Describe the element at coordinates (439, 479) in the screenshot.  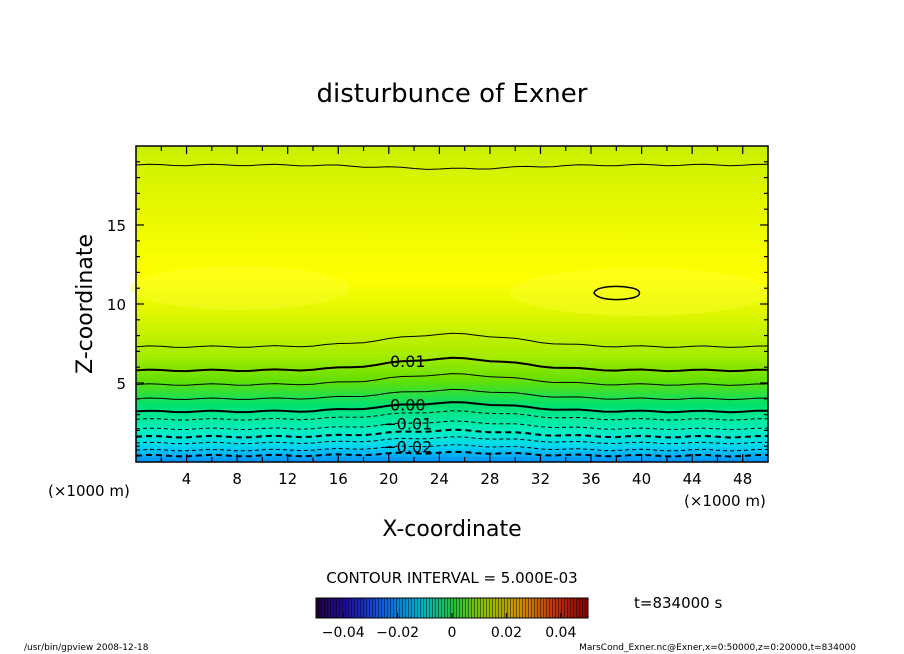
I see `x-tick-label: 24` at that location.